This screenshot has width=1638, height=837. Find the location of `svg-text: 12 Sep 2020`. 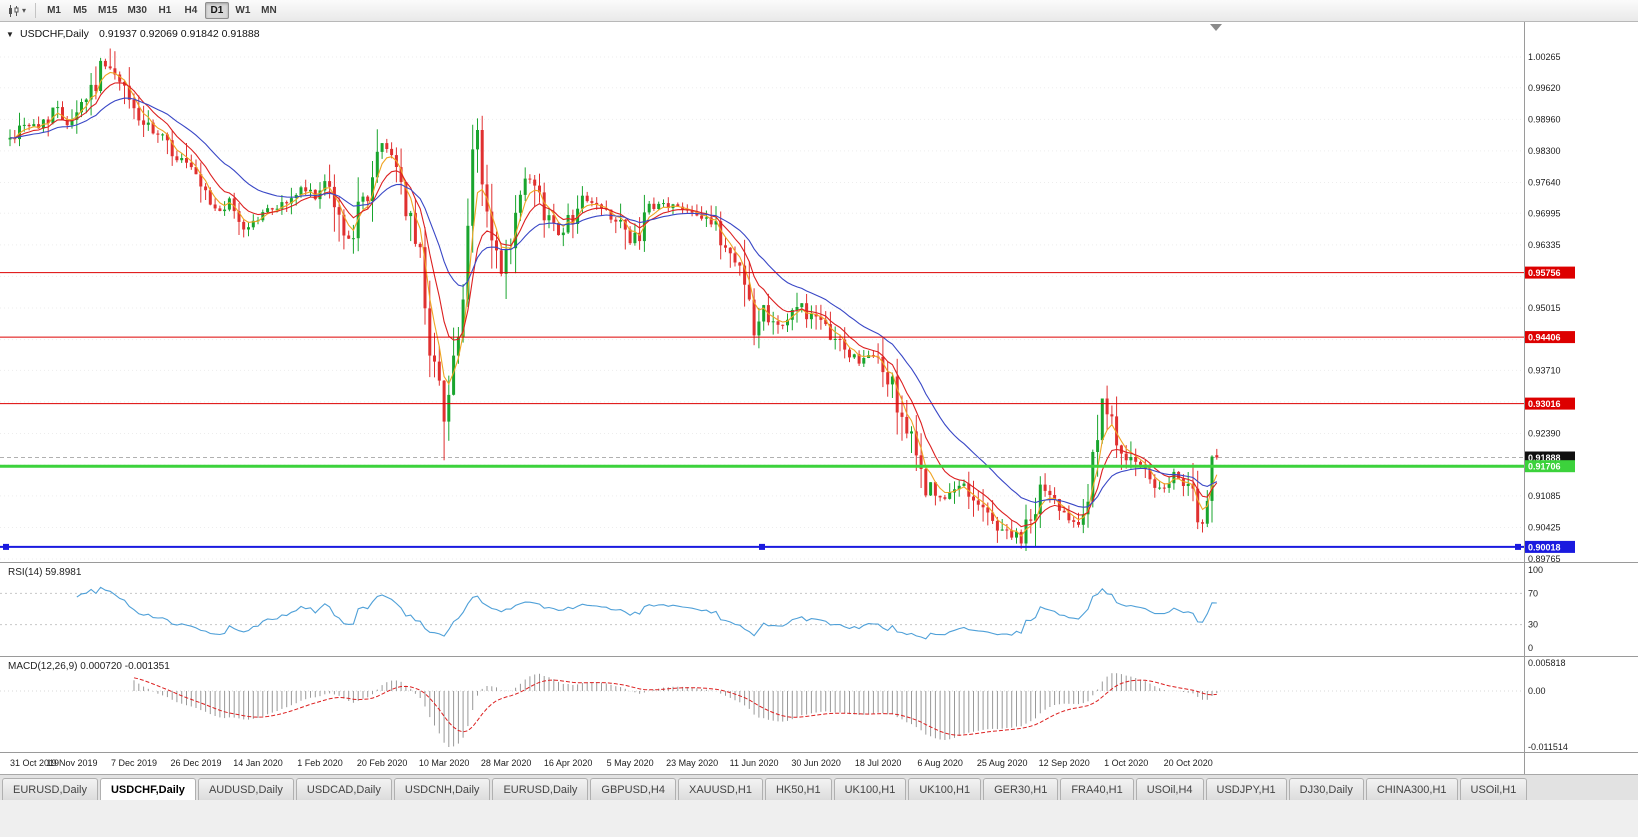

svg-text: 12 Sep 2020 is located at coordinates (1064, 763).